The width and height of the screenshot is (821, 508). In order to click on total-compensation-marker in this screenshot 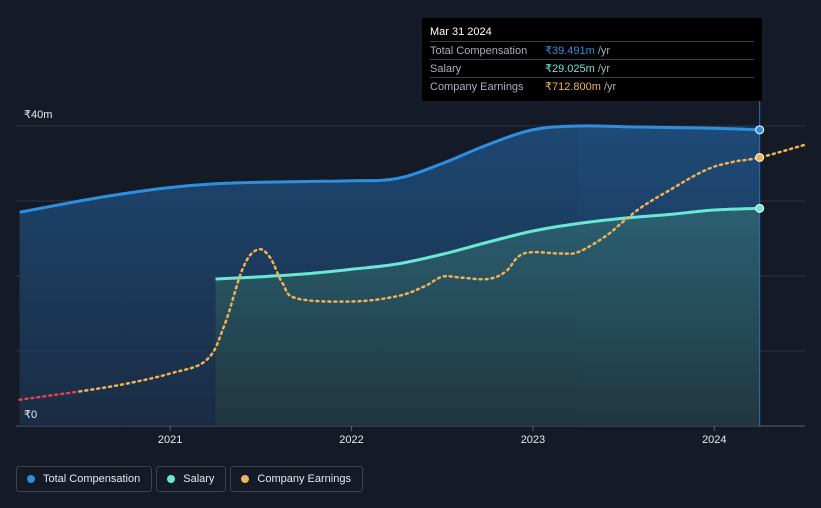, I will do `click(760, 130)`.